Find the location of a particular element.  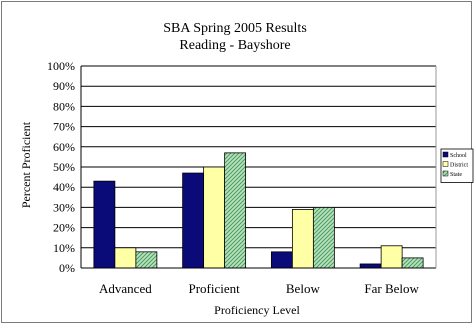

y-tick-label: 90% is located at coordinates (64, 86).